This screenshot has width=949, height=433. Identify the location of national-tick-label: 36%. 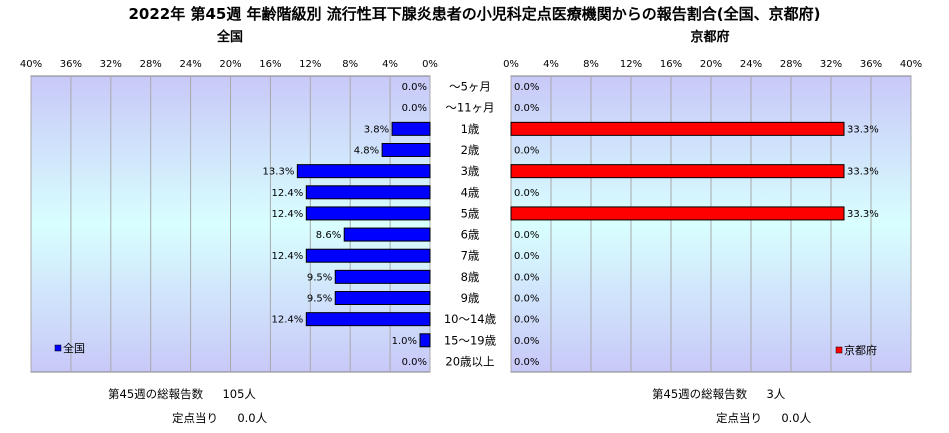
(71, 64).